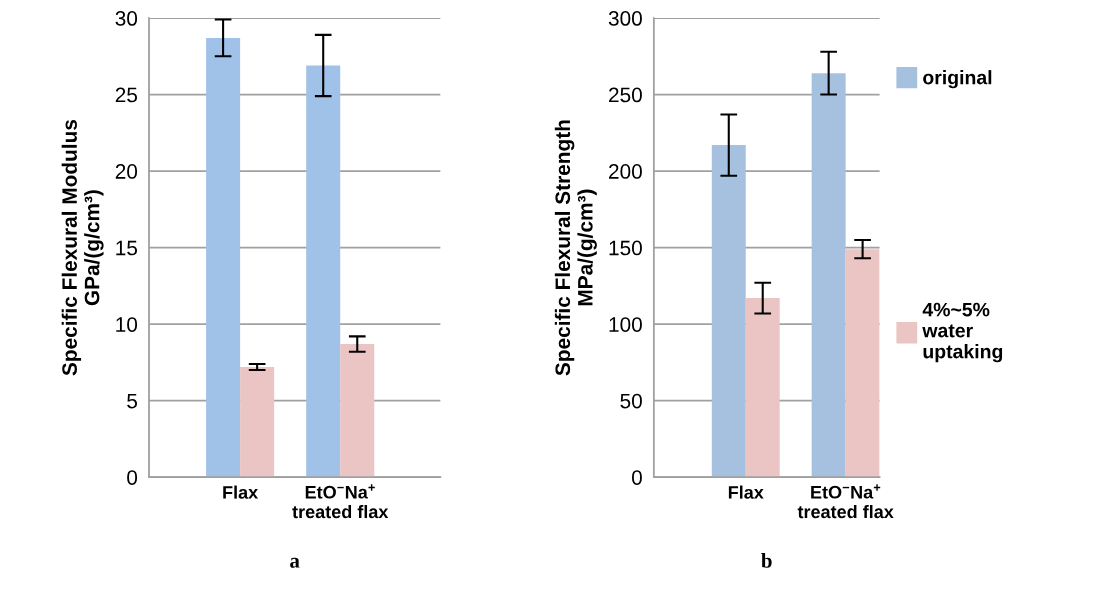  Describe the element at coordinates (962, 332) in the screenshot. I see `legend-label: 4%~5% water uptaking` at that location.